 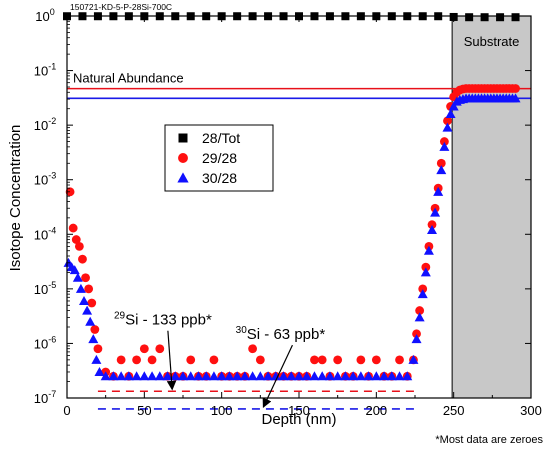 I want to click on y-axis-label: Isotope Concentration, so click(x=15, y=198).